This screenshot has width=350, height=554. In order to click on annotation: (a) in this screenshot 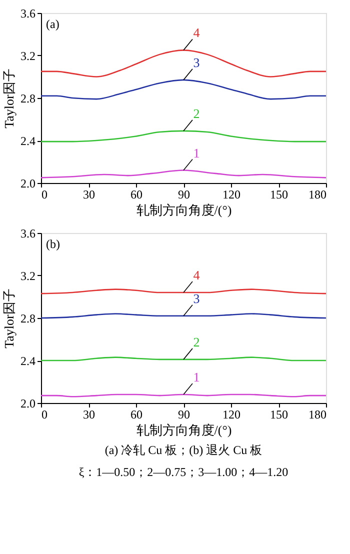, I will do `click(53, 24)`.